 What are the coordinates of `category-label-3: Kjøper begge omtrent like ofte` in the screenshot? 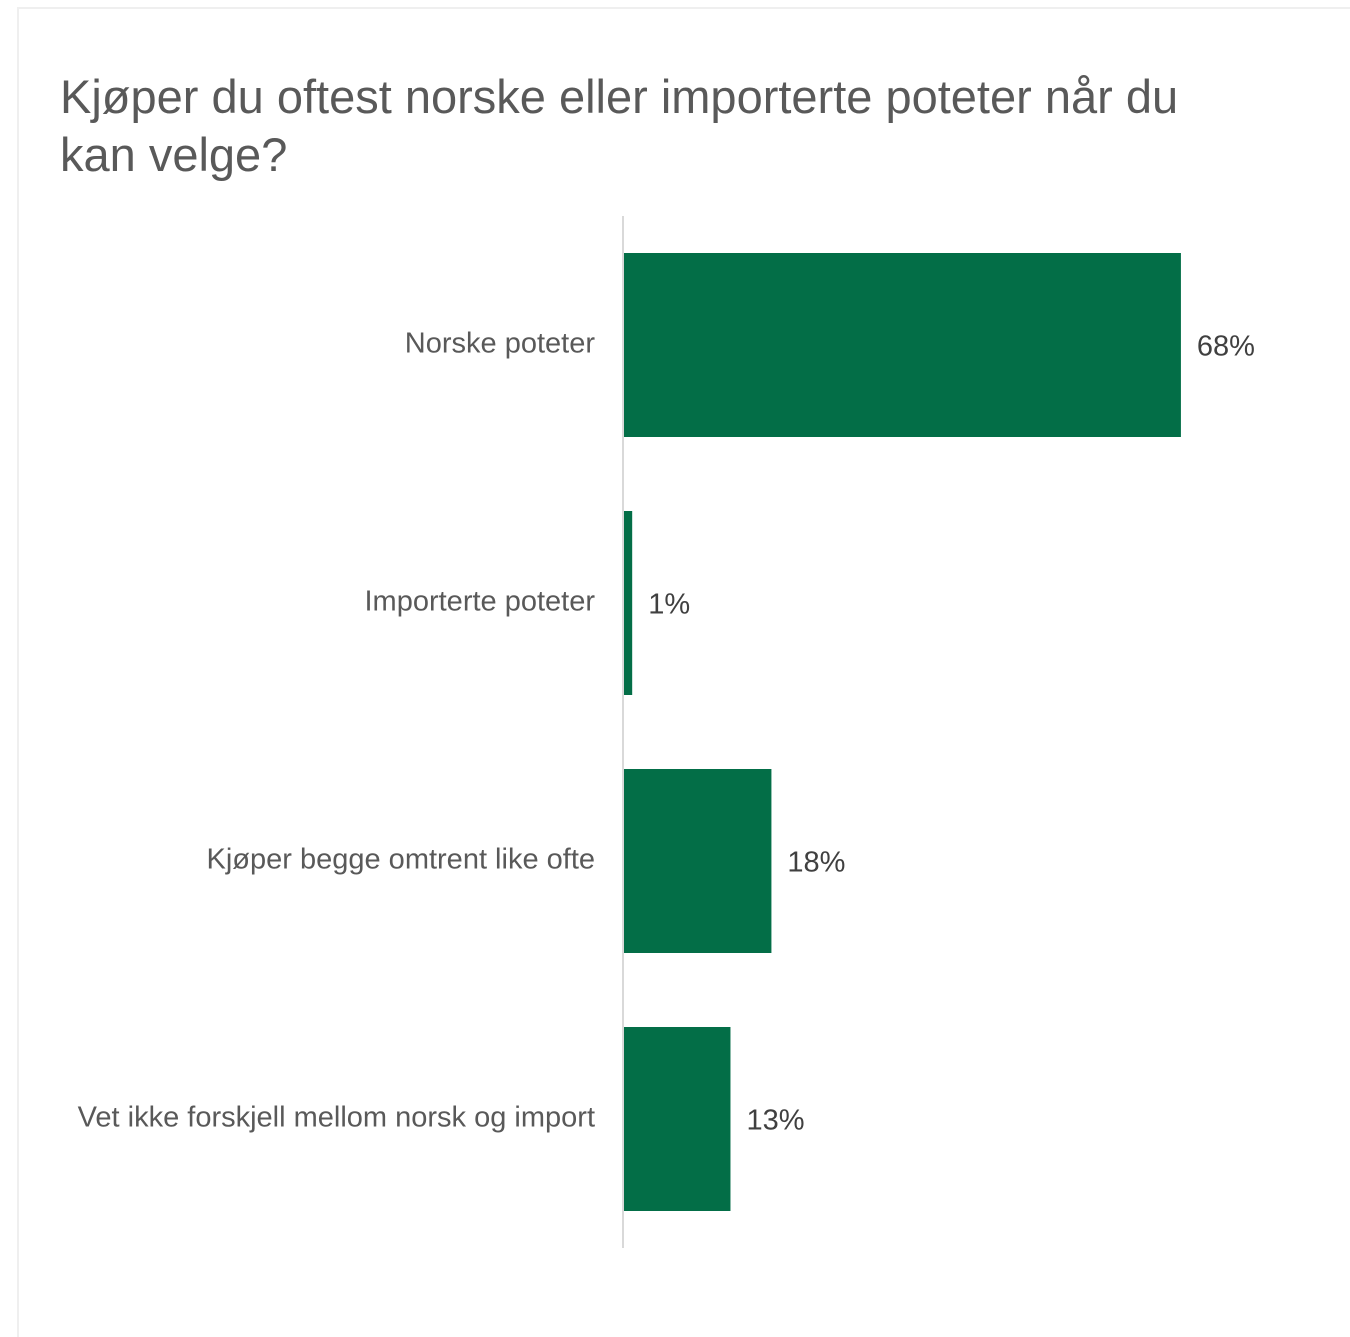 It's located at (401, 860).